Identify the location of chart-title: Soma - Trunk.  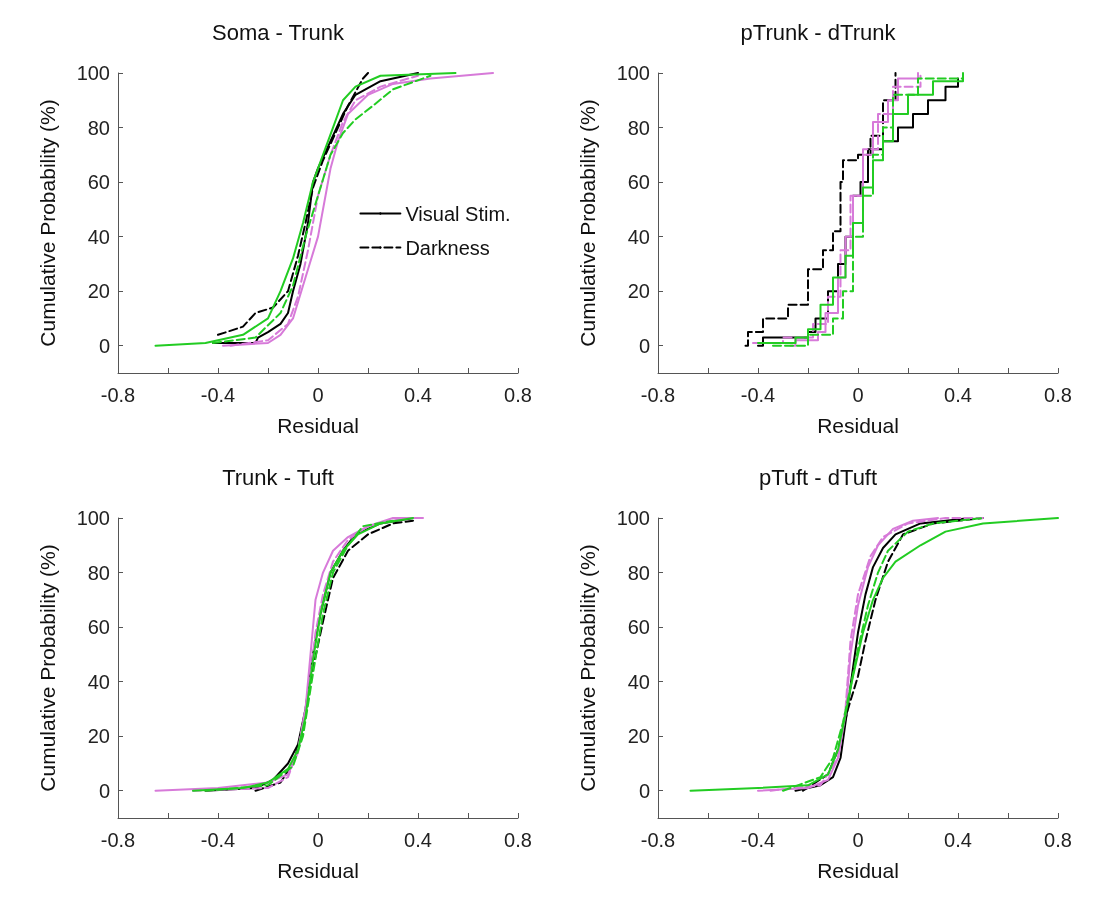
(278, 32).